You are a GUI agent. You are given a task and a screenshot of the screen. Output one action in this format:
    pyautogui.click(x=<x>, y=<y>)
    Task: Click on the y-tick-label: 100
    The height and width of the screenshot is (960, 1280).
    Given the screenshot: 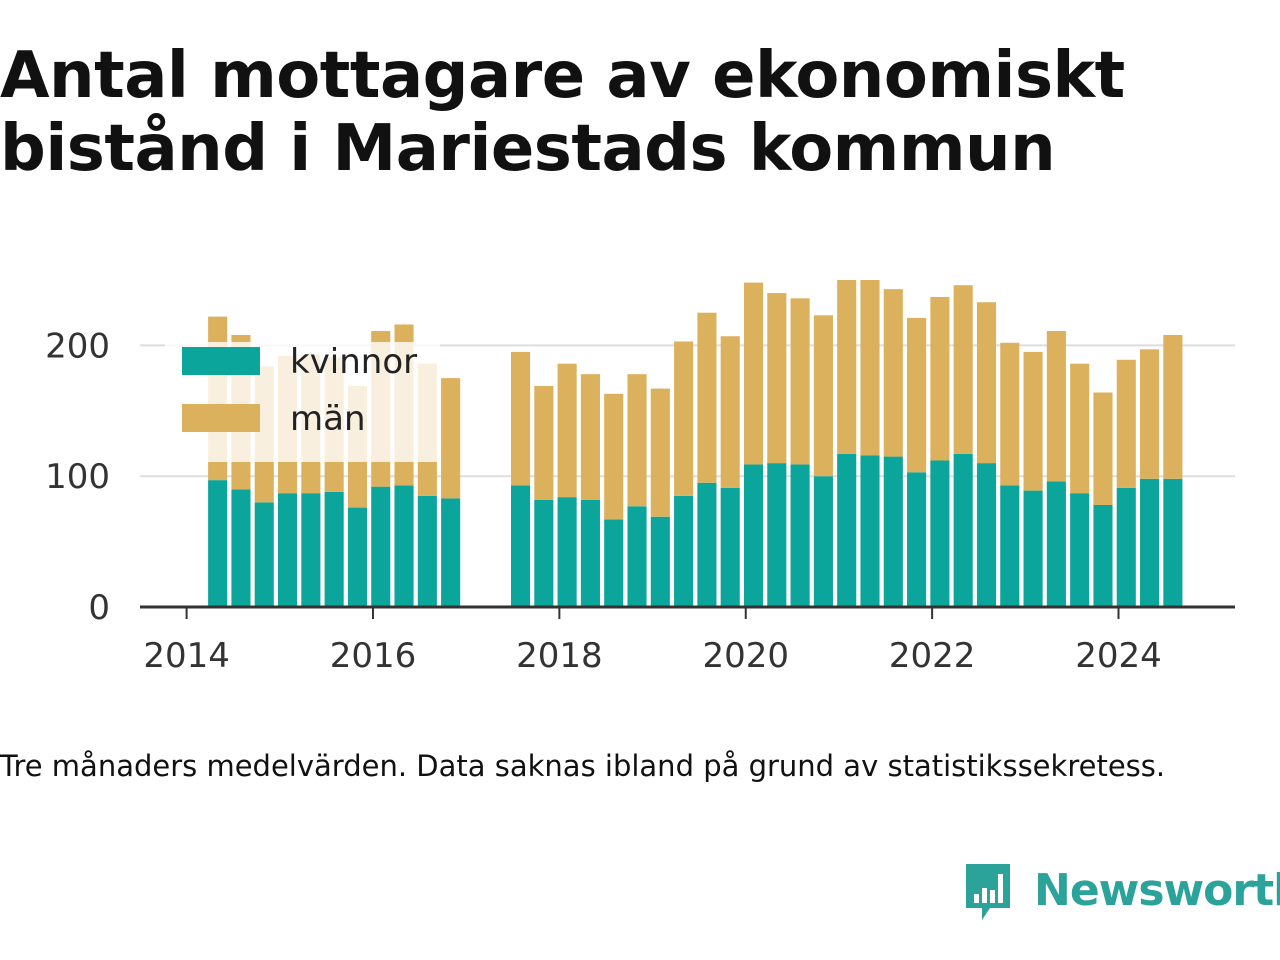 What is the action you would take?
    pyautogui.click(x=77, y=477)
    